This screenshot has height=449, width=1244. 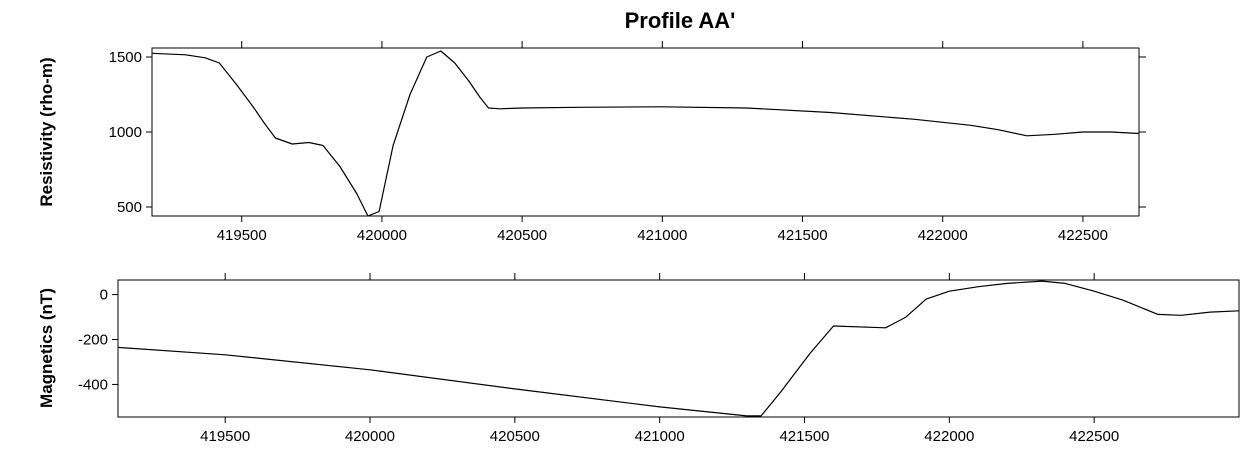 What do you see at coordinates (242, 235) in the screenshot?
I see `resistivity-x-tick-label: 419500` at bounding box center [242, 235].